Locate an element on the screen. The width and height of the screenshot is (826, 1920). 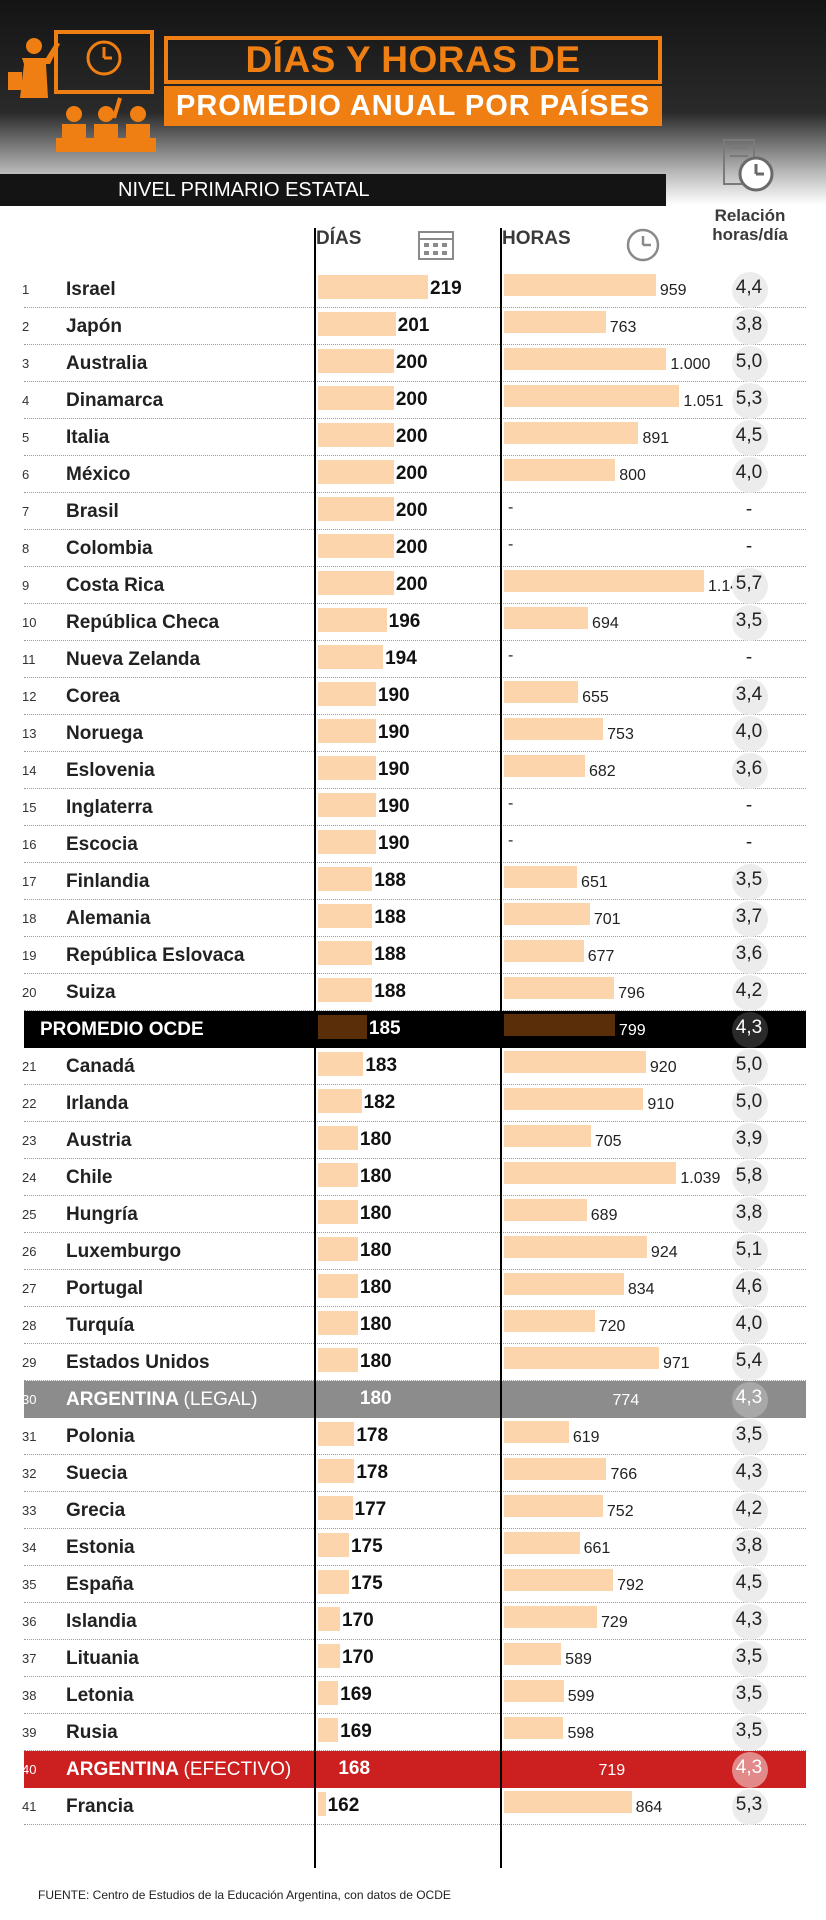
hours-value-label: 971 is located at coordinates (676, 1363).